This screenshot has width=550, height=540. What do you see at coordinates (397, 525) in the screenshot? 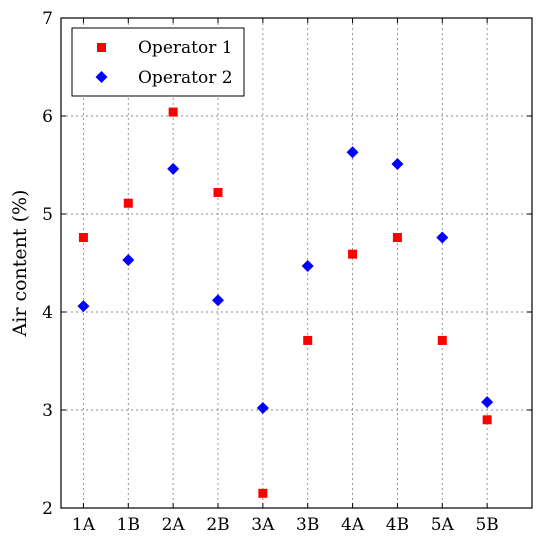
I see `x-tick-label: 4B` at bounding box center [397, 525].